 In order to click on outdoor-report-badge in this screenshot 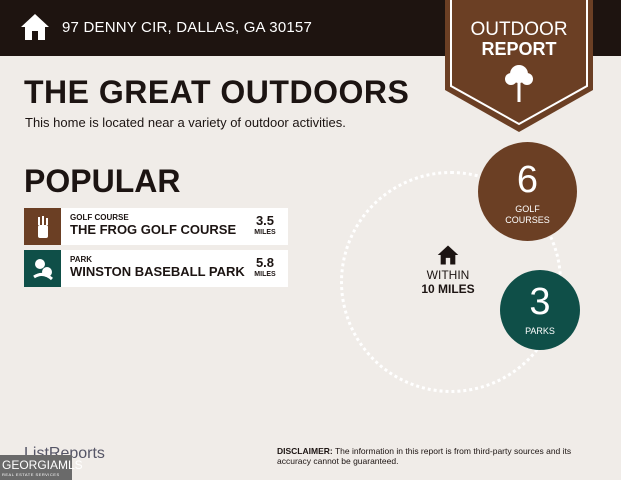, I will do `click(519, 66)`.